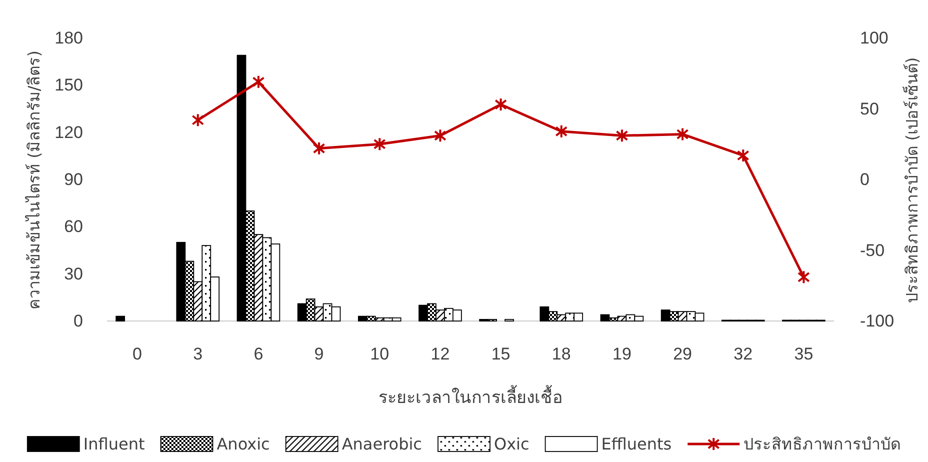 The height and width of the screenshot is (462, 928). What do you see at coordinates (912, 180) in the screenshot?
I see `y2label: ประสิทธิภาพการบำบัด (เปอร์เซ็นต์)` at bounding box center [912, 180].